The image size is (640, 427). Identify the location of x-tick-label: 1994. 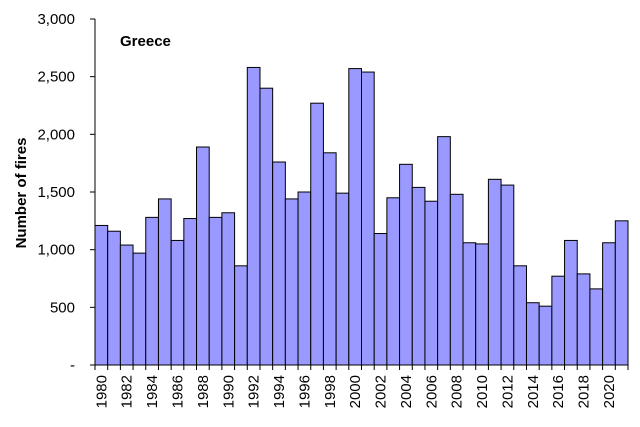
(279, 391).